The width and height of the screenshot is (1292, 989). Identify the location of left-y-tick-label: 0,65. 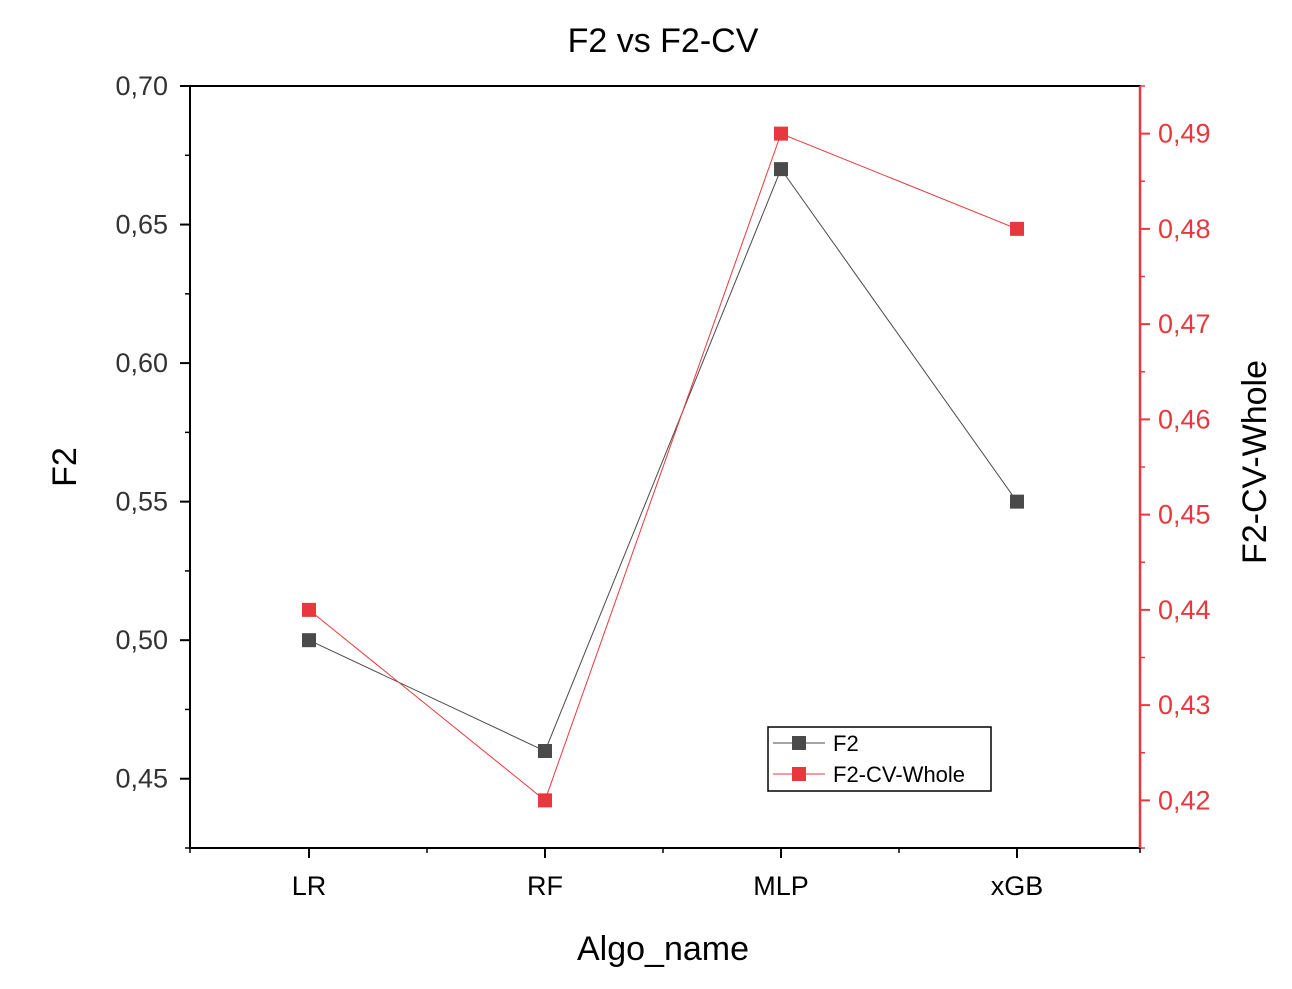
(141, 225).